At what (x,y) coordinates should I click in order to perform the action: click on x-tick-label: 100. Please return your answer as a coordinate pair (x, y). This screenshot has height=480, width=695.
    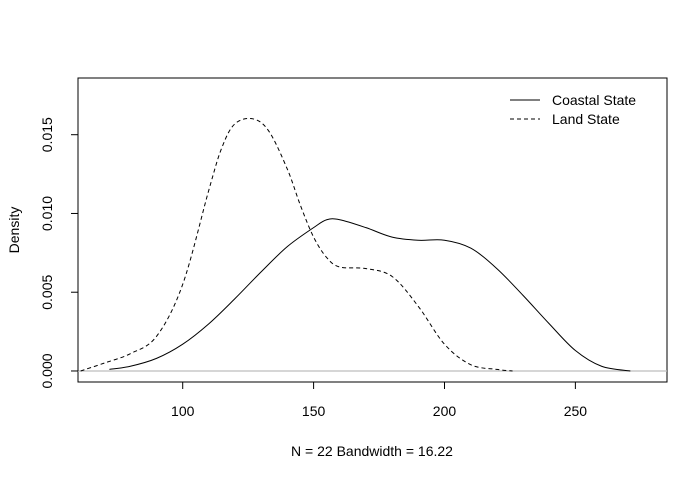
    Looking at the image, I should click on (183, 411).